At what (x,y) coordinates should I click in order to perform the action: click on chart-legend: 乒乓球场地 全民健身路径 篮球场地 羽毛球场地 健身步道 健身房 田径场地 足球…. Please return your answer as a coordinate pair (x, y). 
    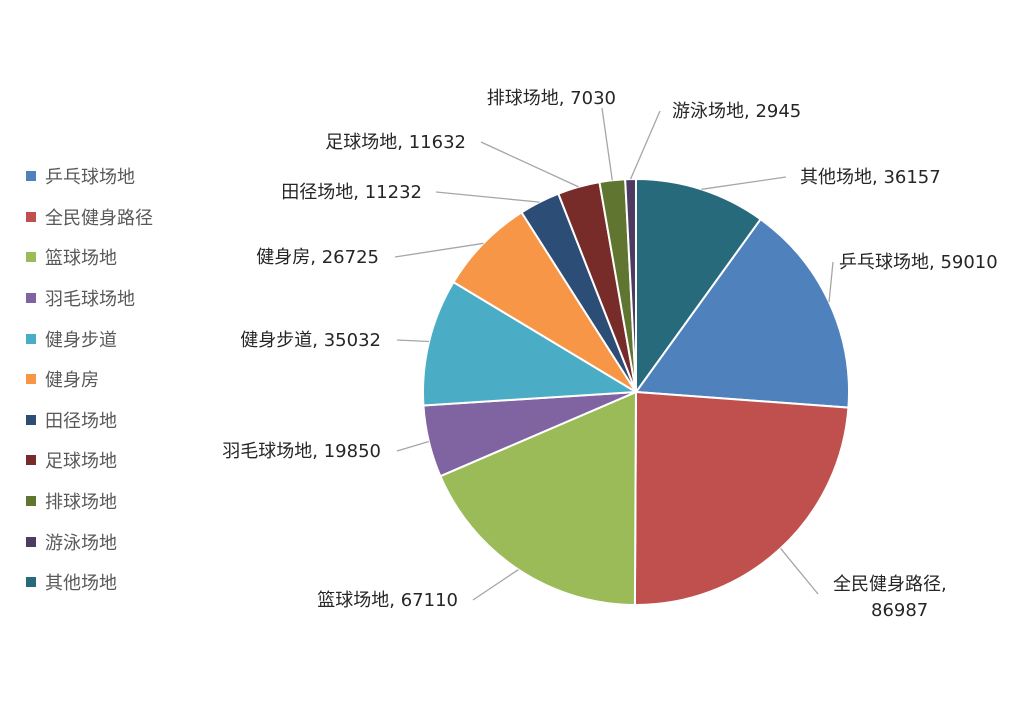
    Looking at the image, I should click on (89, 379).